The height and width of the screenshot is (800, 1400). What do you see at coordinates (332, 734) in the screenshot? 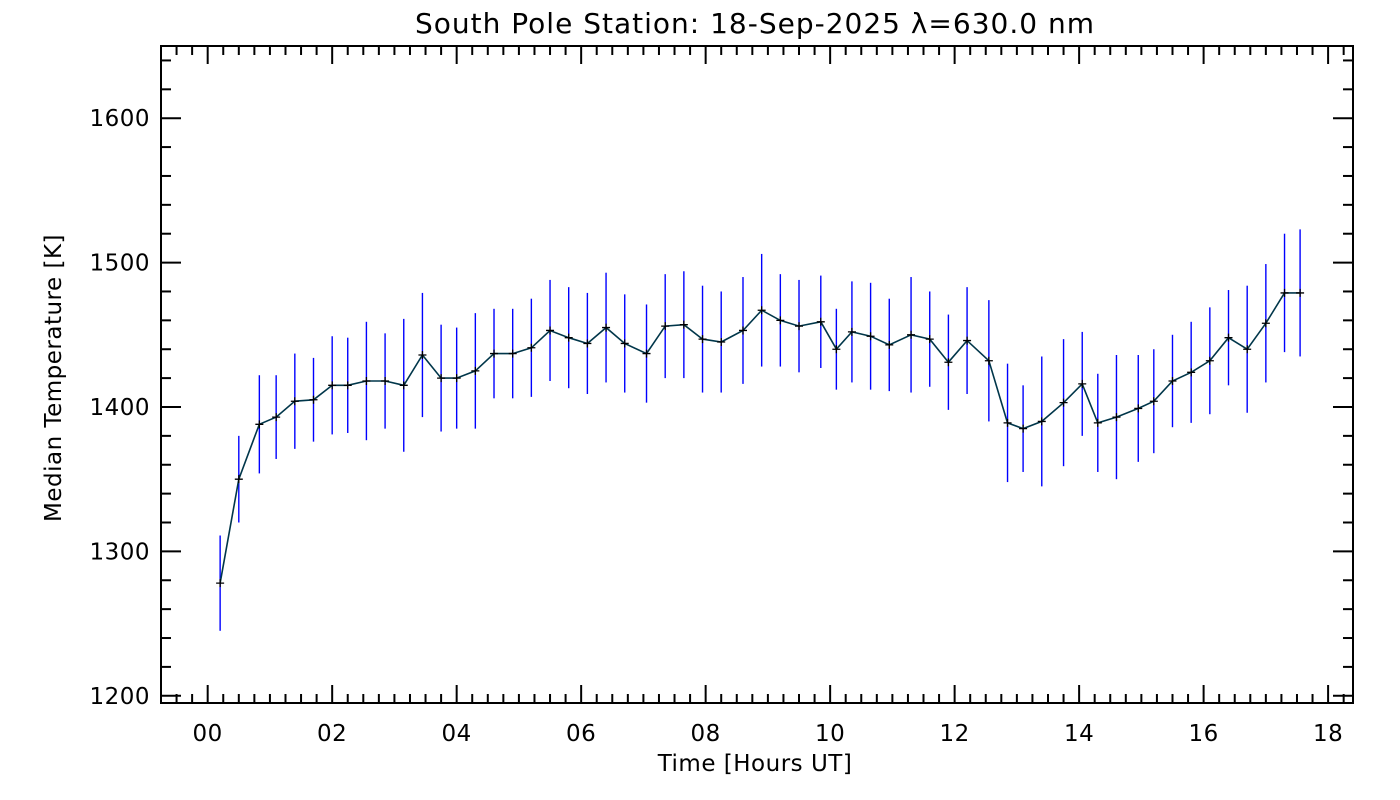
I see `x-tick-label: 02` at bounding box center [332, 734].